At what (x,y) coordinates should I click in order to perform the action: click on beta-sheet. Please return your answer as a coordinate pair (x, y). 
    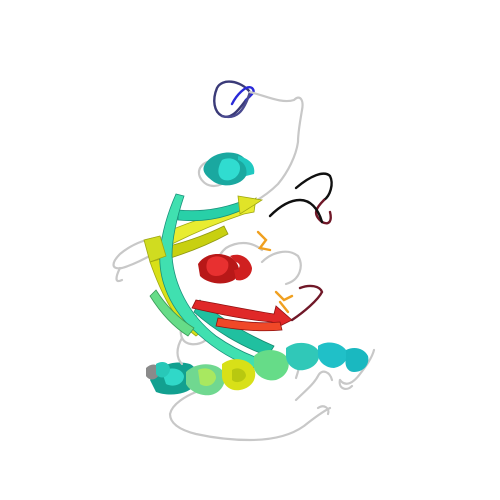
    Looking at the image, I should click on (209, 282).